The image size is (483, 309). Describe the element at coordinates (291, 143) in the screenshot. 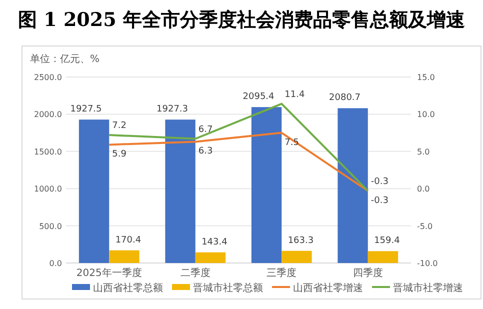

I see `data-label: 7.5` at that location.